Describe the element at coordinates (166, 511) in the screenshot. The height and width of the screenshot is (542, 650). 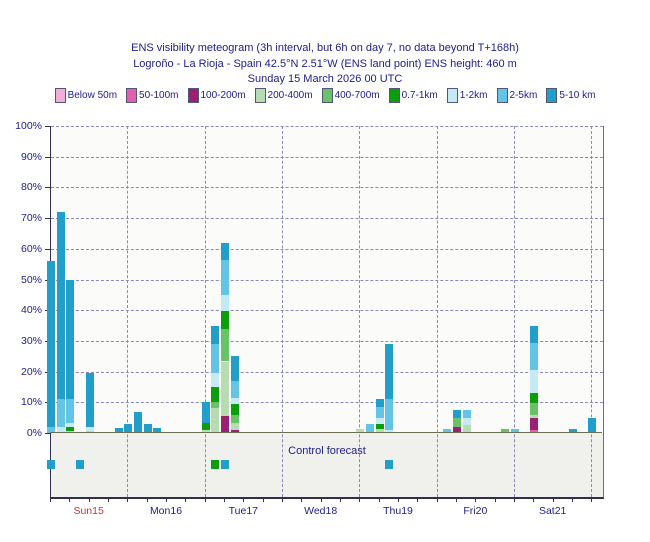
I see `day-label-mon16: Mon16` at that location.